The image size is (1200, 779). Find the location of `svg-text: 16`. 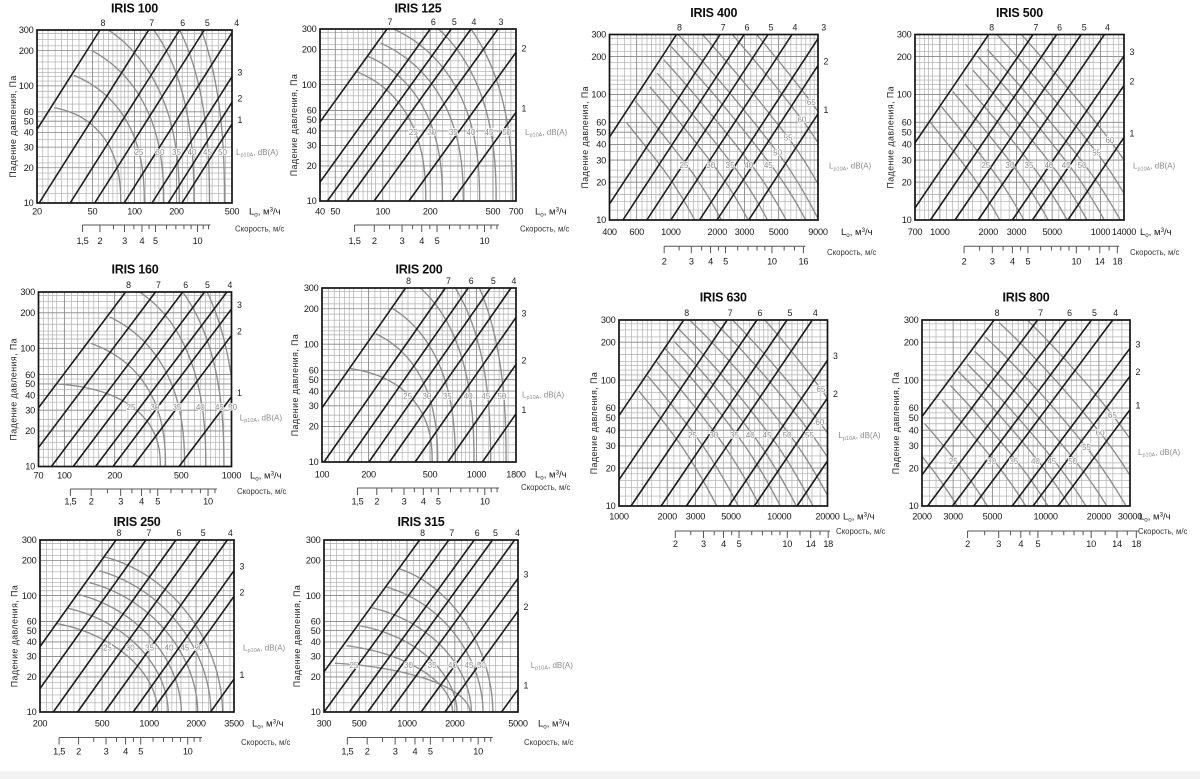

svg-text: 16 is located at coordinates (804, 262).